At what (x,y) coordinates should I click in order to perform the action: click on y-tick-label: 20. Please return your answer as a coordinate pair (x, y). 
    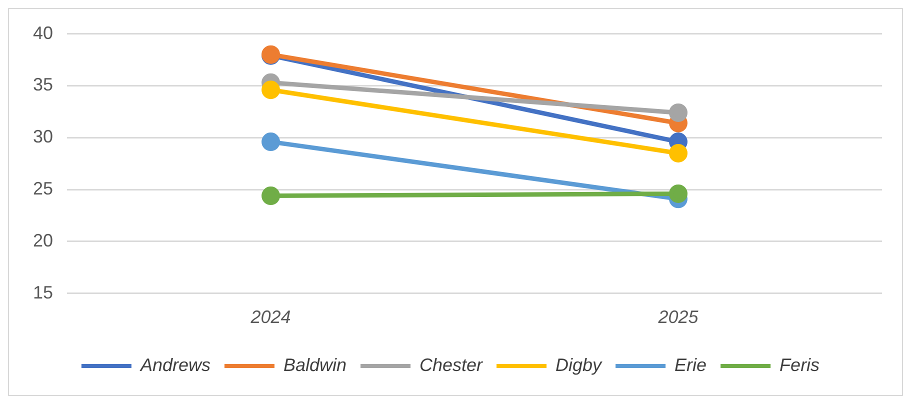
    Looking at the image, I should click on (43, 240).